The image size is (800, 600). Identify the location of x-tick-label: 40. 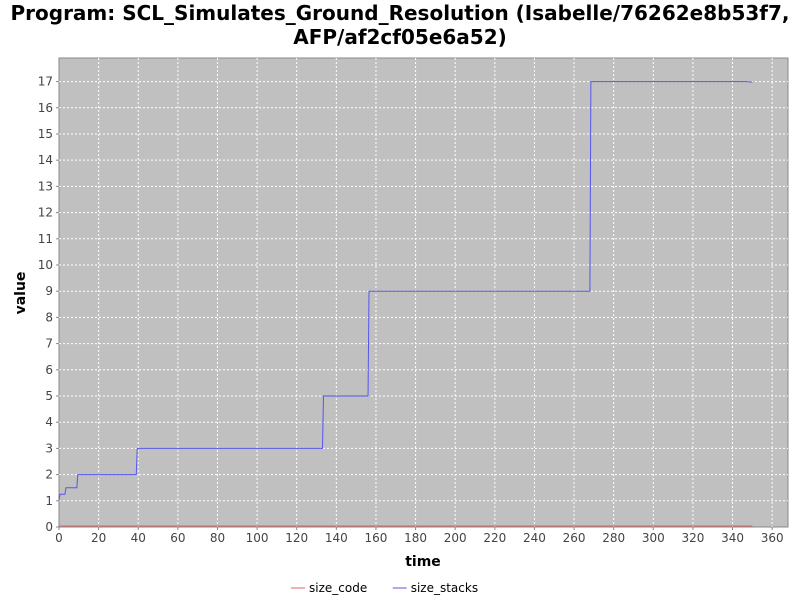
(138, 538).